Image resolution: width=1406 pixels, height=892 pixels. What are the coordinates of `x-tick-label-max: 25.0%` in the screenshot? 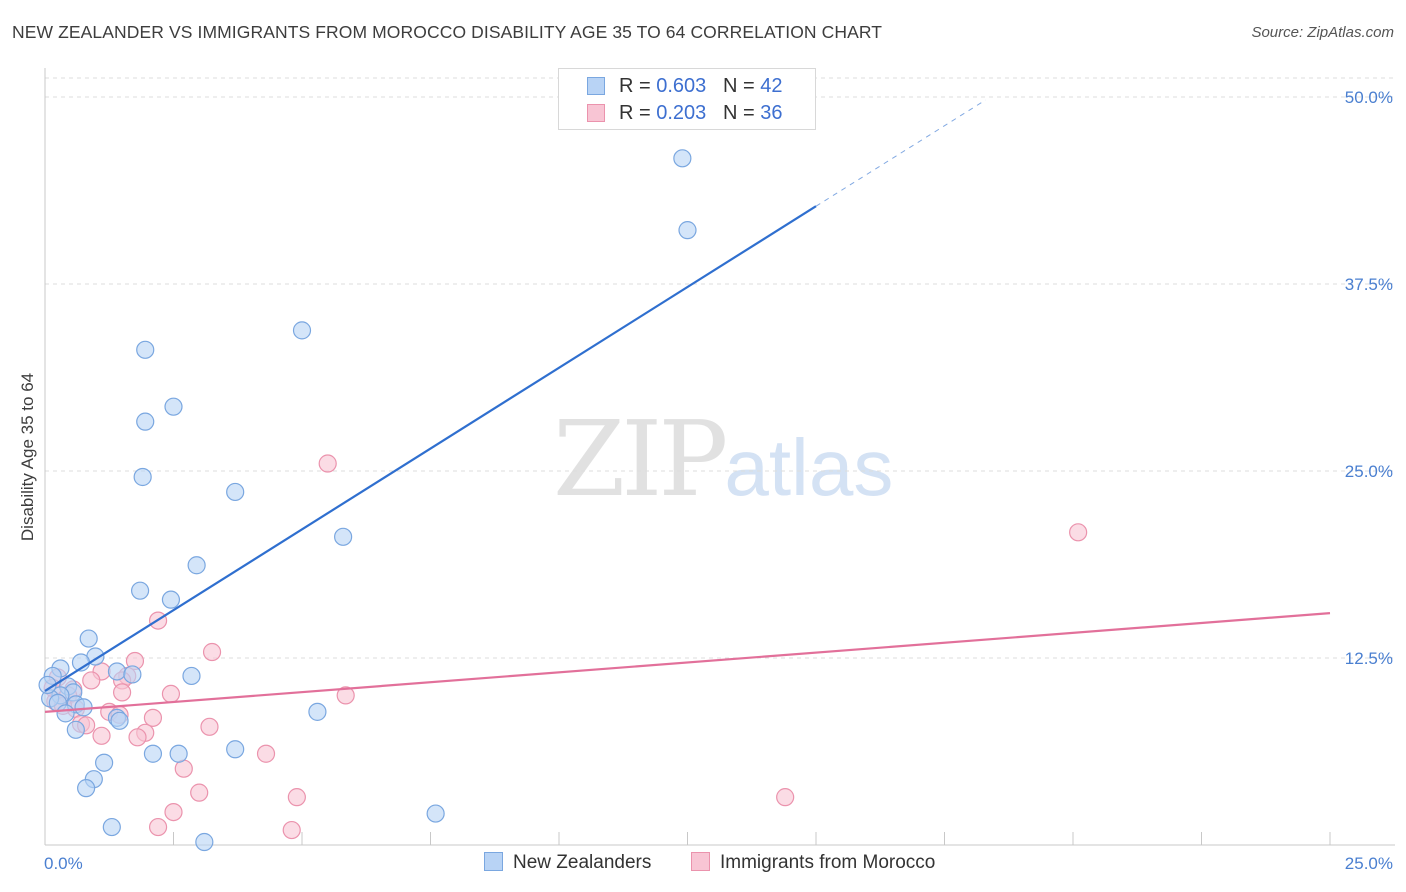 It's located at (1369, 863).